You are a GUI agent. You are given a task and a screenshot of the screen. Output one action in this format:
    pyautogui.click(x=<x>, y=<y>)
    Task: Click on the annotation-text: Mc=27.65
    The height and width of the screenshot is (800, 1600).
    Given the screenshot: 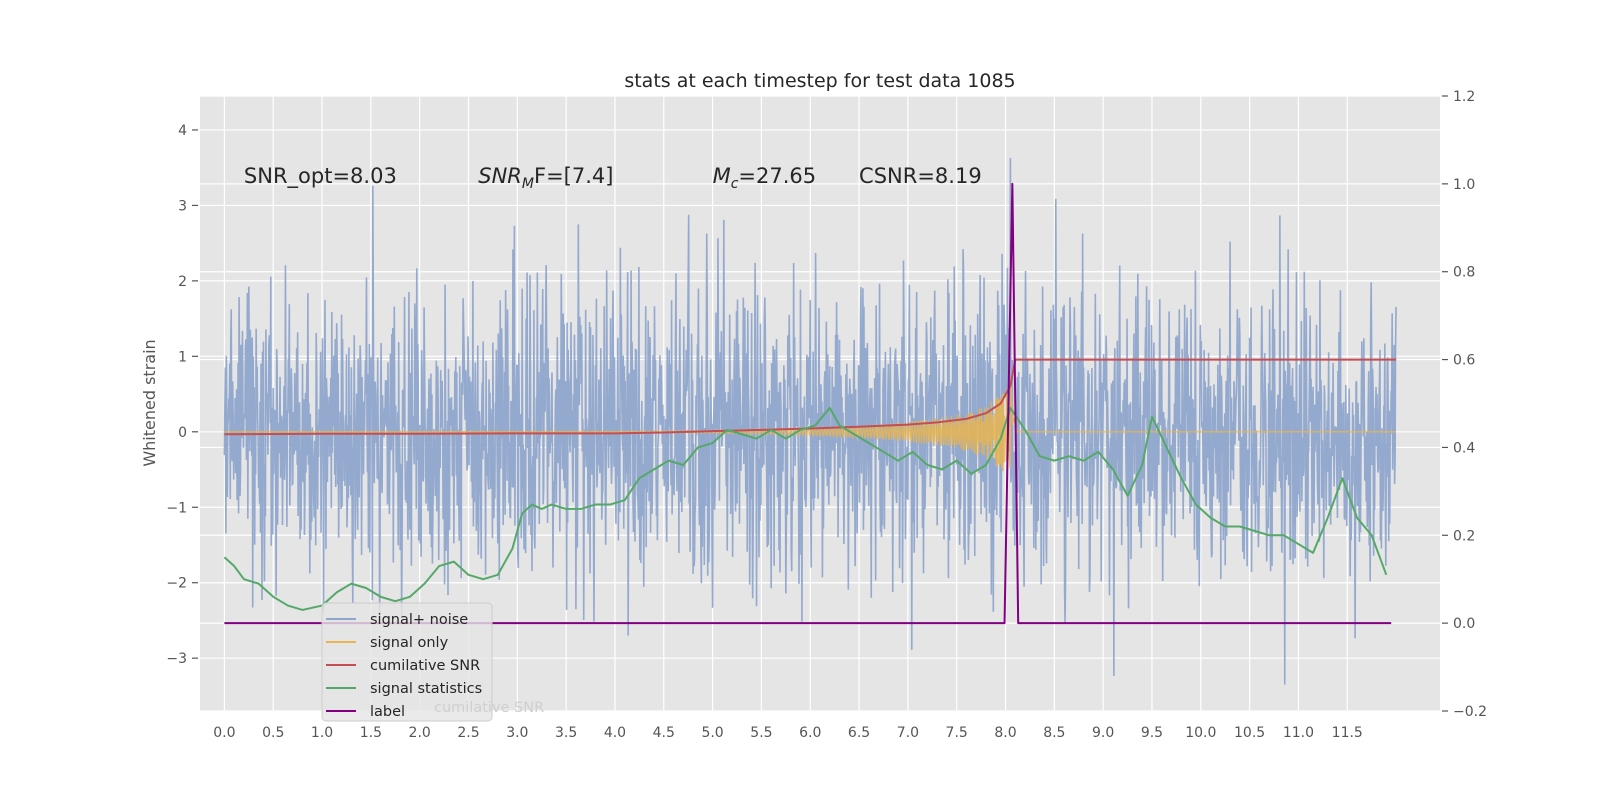 What is the action you would take?
    pyautogui.click(x=765, y=178)
    